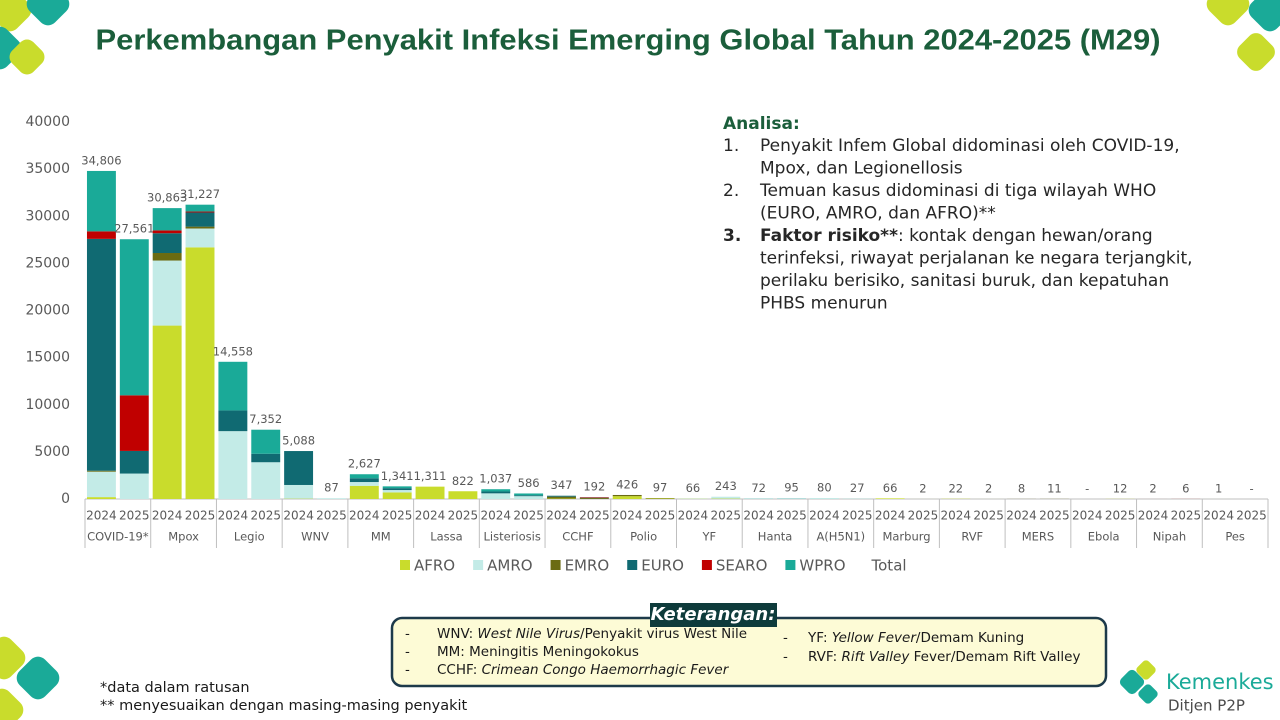 Image resolution: width=1280 pixels, height=720 pixels. I want to click on item-text: (EURO, AMRO, dan AFRO)**, so click(878, 214).